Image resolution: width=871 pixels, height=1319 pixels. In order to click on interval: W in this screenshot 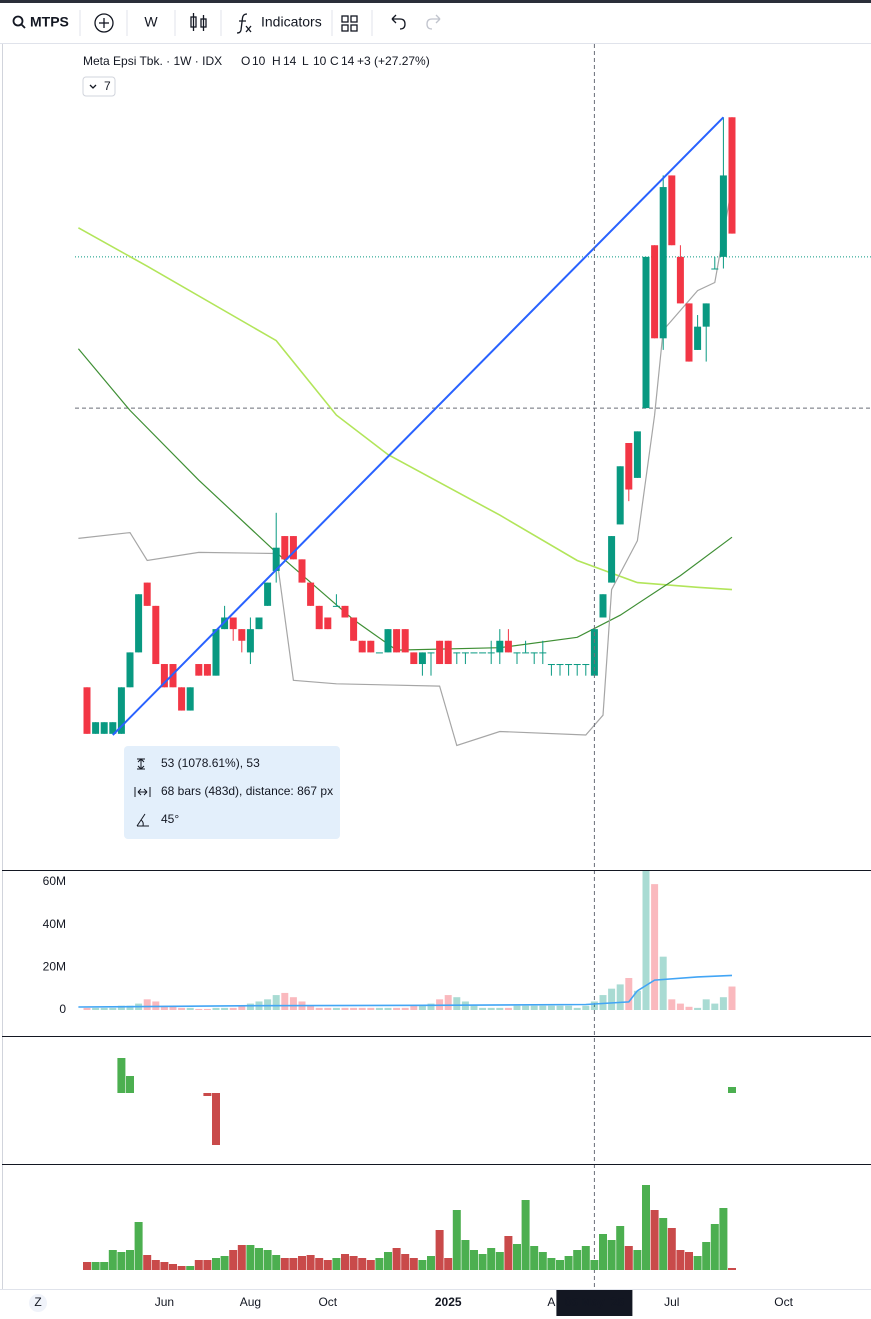, I will do `click(151, 22)`.